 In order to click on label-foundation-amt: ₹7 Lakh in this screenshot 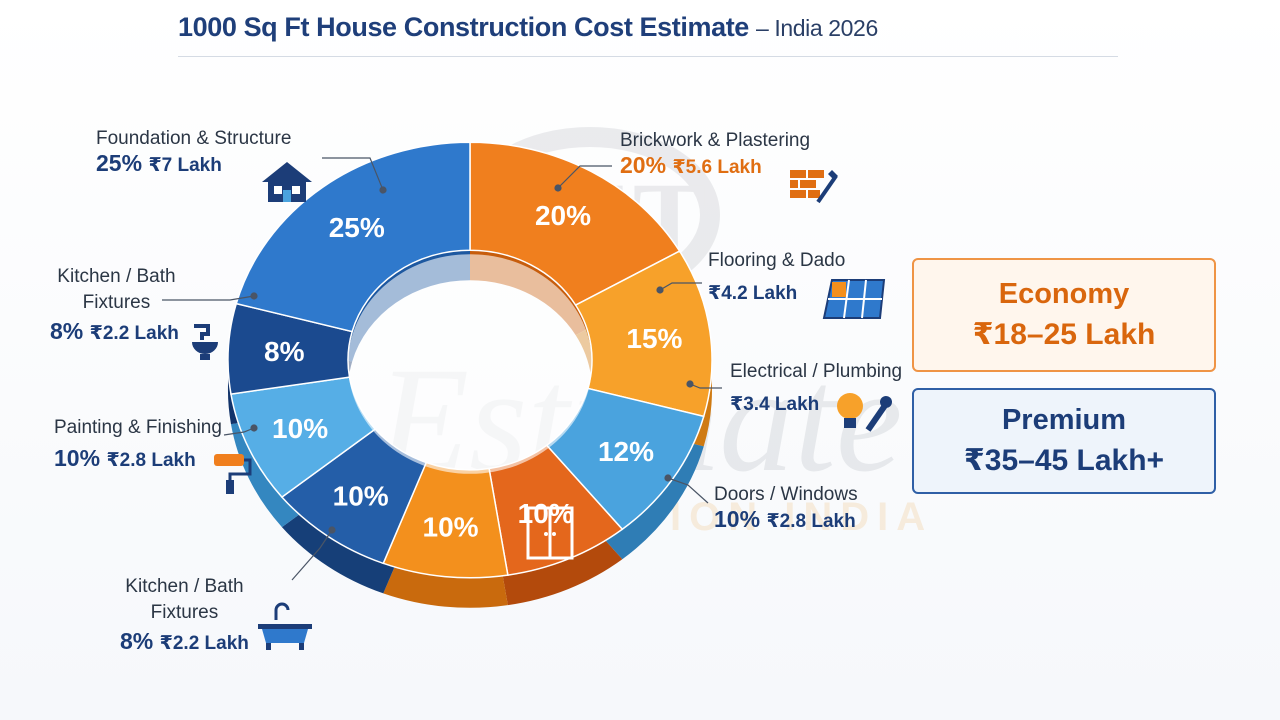, I will do `click(185, 165)`.